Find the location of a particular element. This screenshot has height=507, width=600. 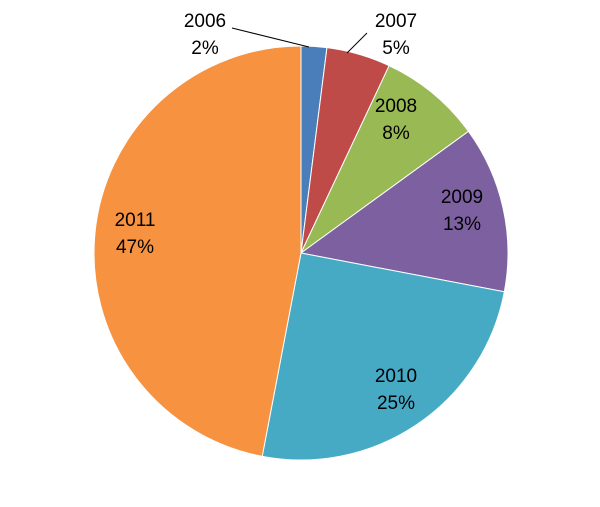

pie-slice-2009 is located at coordinates (404, 211).